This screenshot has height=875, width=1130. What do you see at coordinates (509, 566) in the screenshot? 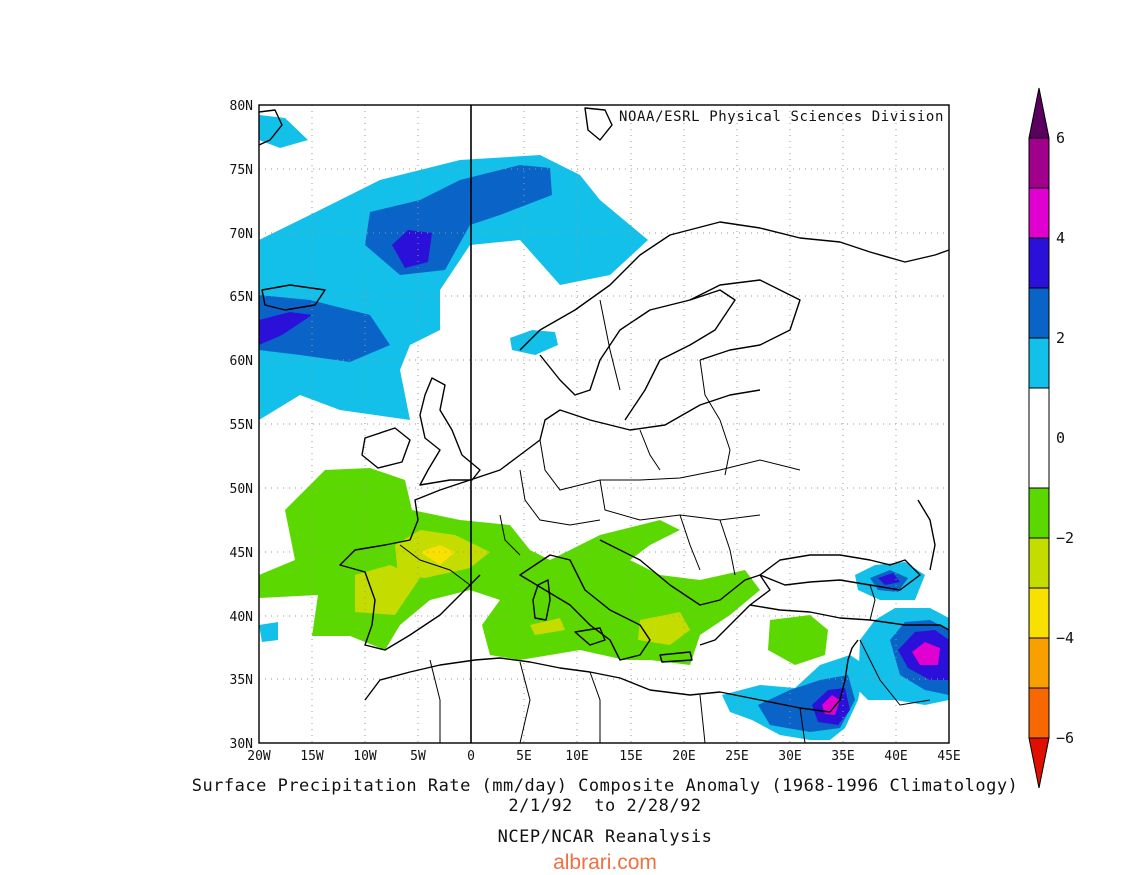
I see `negative-anomaly-western-europe` at bounding box center [509, 566].